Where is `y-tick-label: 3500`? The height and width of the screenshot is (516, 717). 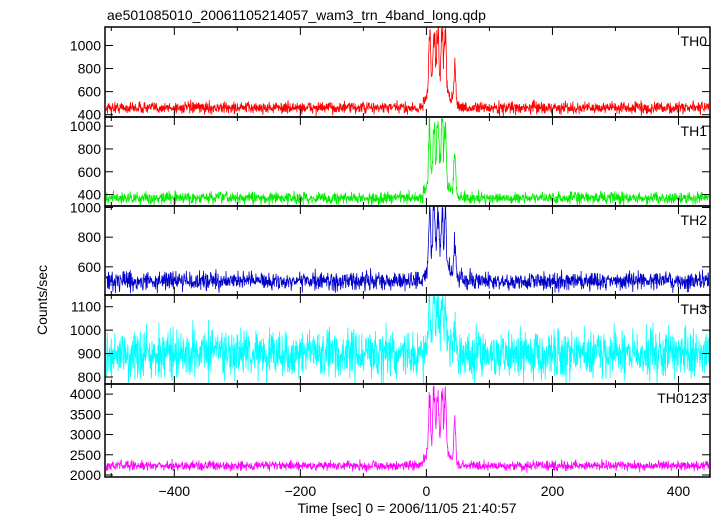
y-tick-label: 3500 is located at coordinates (85, 414).